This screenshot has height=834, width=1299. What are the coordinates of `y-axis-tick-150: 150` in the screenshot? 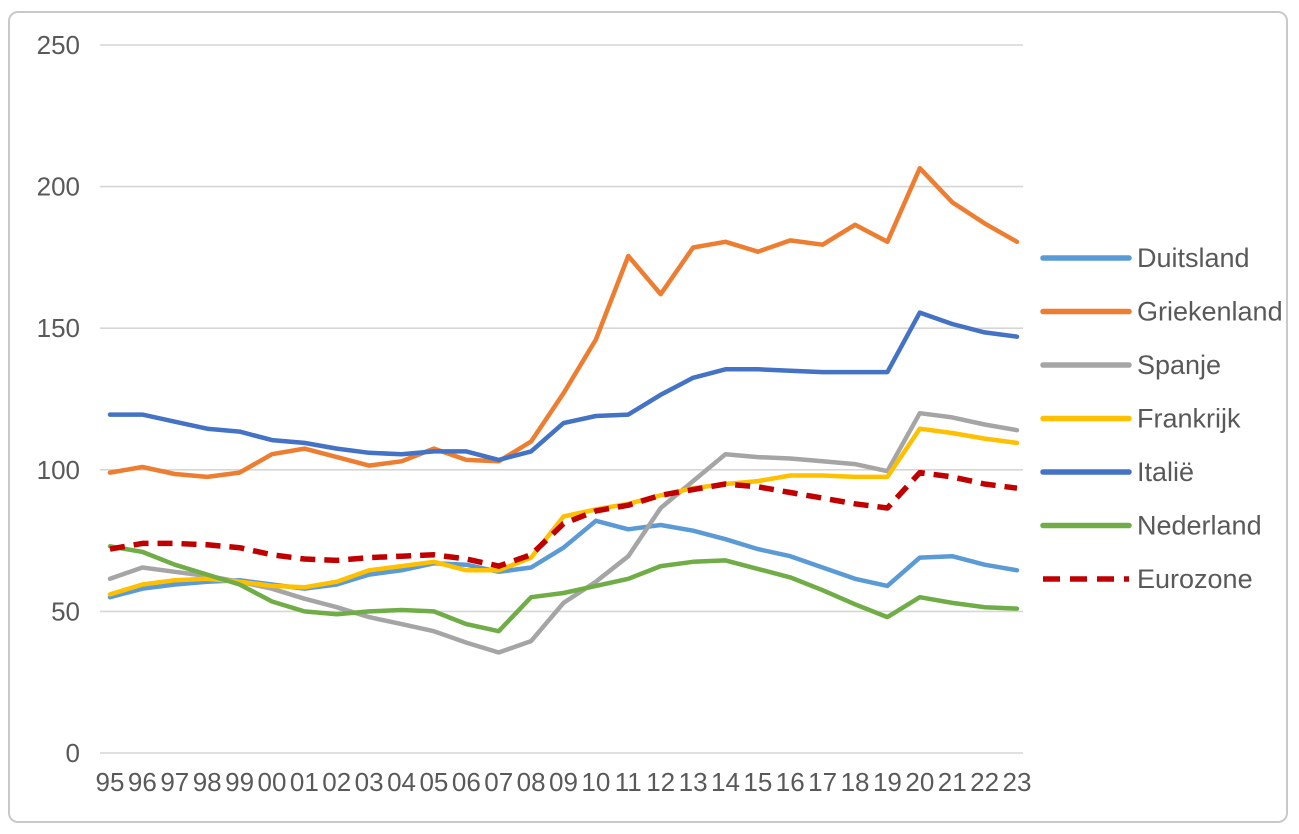 It's located at (58, 328).